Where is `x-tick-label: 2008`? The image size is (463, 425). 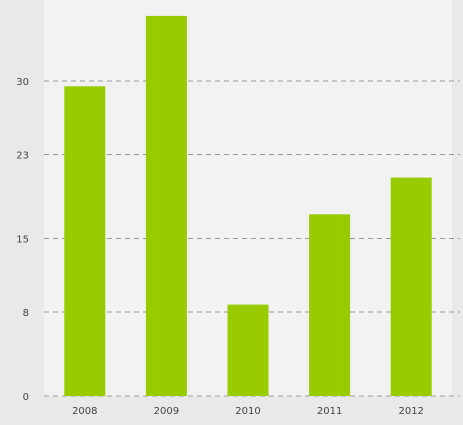 x-tick-label: 2008 is located at coordinates (84, 411).